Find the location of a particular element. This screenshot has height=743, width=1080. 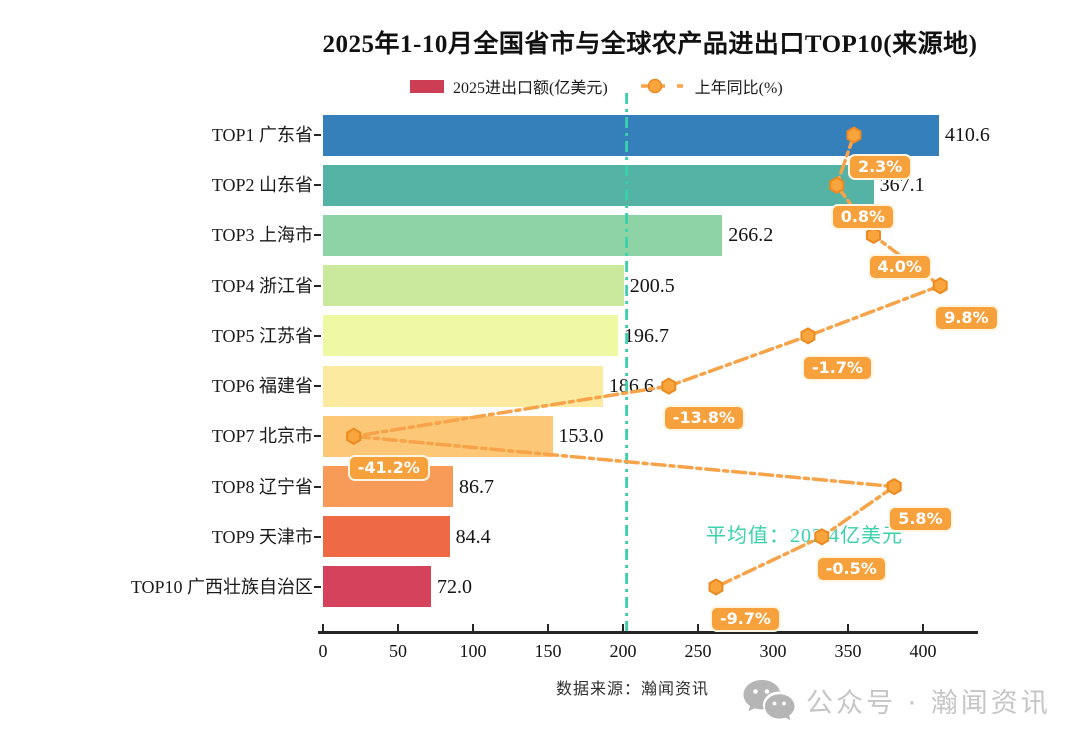

category-label: TOP3 上海市 is located at coordinates (262, 235).